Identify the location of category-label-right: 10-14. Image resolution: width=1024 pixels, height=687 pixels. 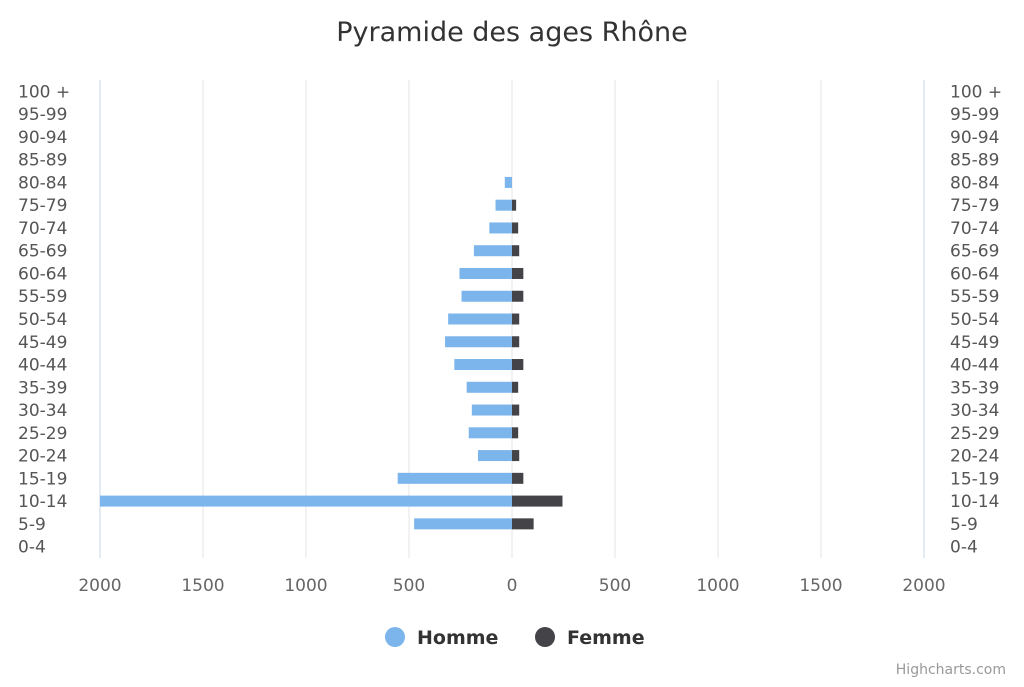
(974, 502).